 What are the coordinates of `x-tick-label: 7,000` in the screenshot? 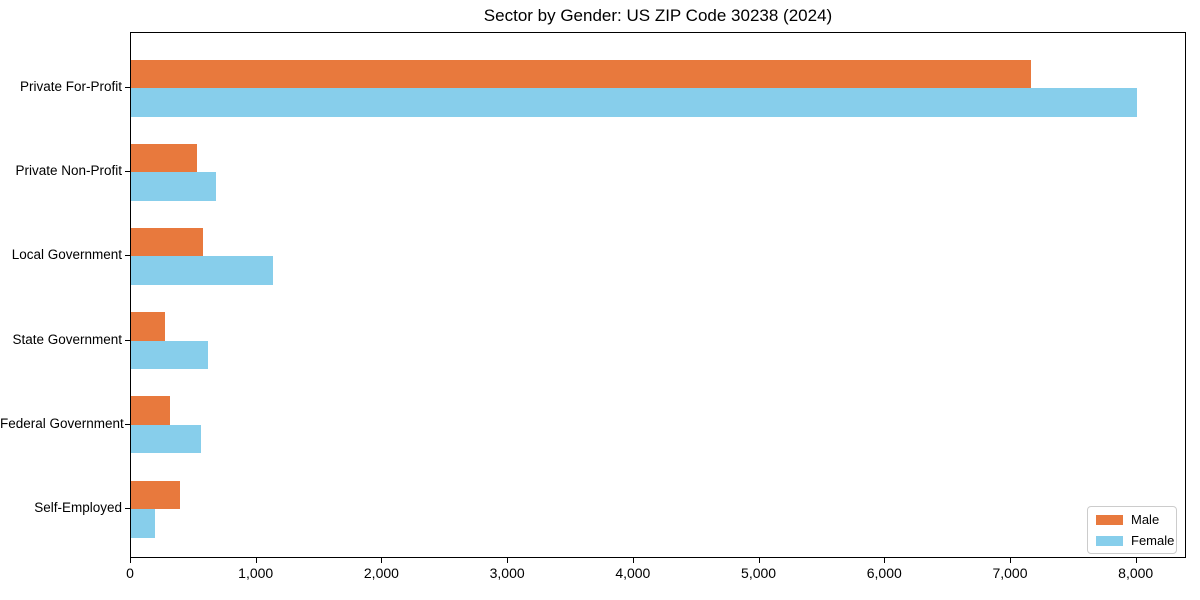 It's located at (1010, 573).